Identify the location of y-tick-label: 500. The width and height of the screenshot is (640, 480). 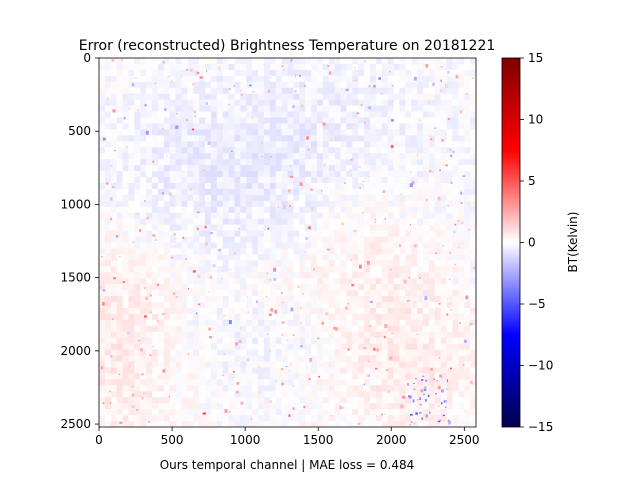
(79, 131).